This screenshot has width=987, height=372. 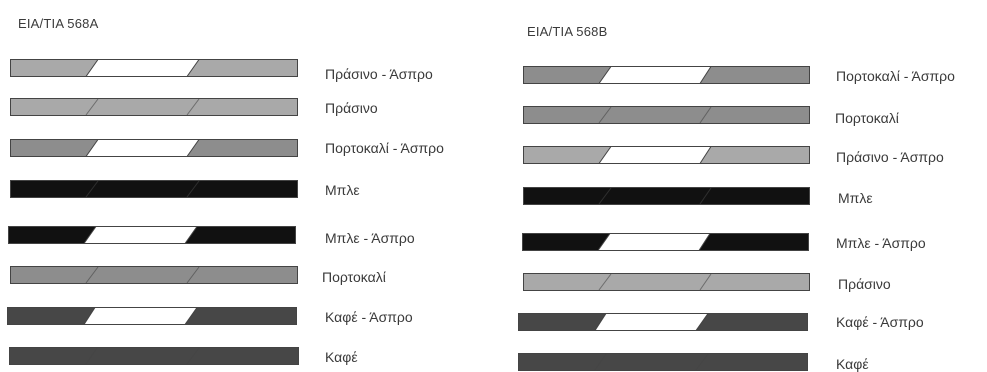 I want to click on wire-label-568b-1: Πορτοκαλί - Άσπρο, so click(x=895, y=76).